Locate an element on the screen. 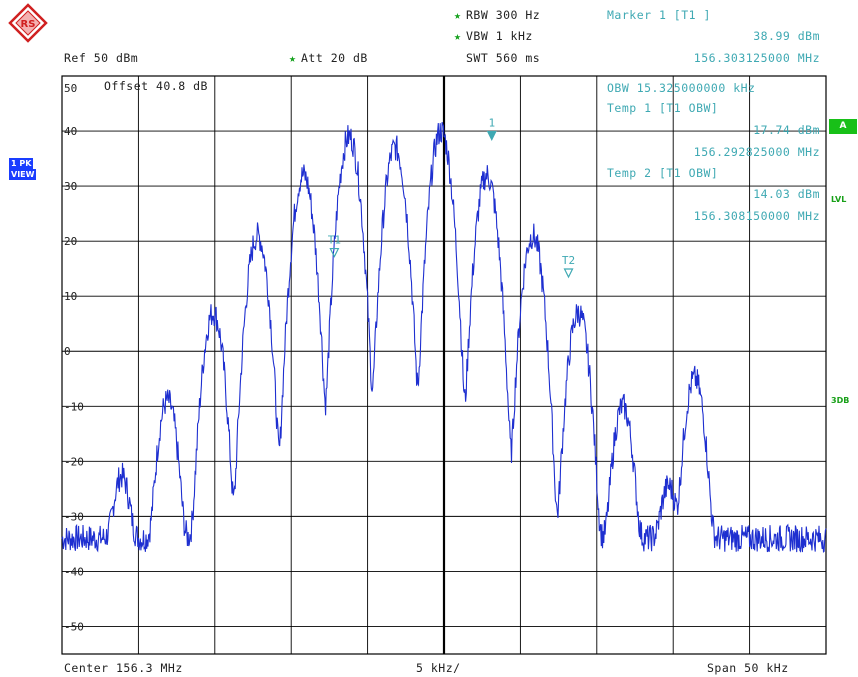 Image resolution: width=858 pixels, height=677 pixels. rbw-label: RBW 300 Hz is located at coordinates (503, 15).